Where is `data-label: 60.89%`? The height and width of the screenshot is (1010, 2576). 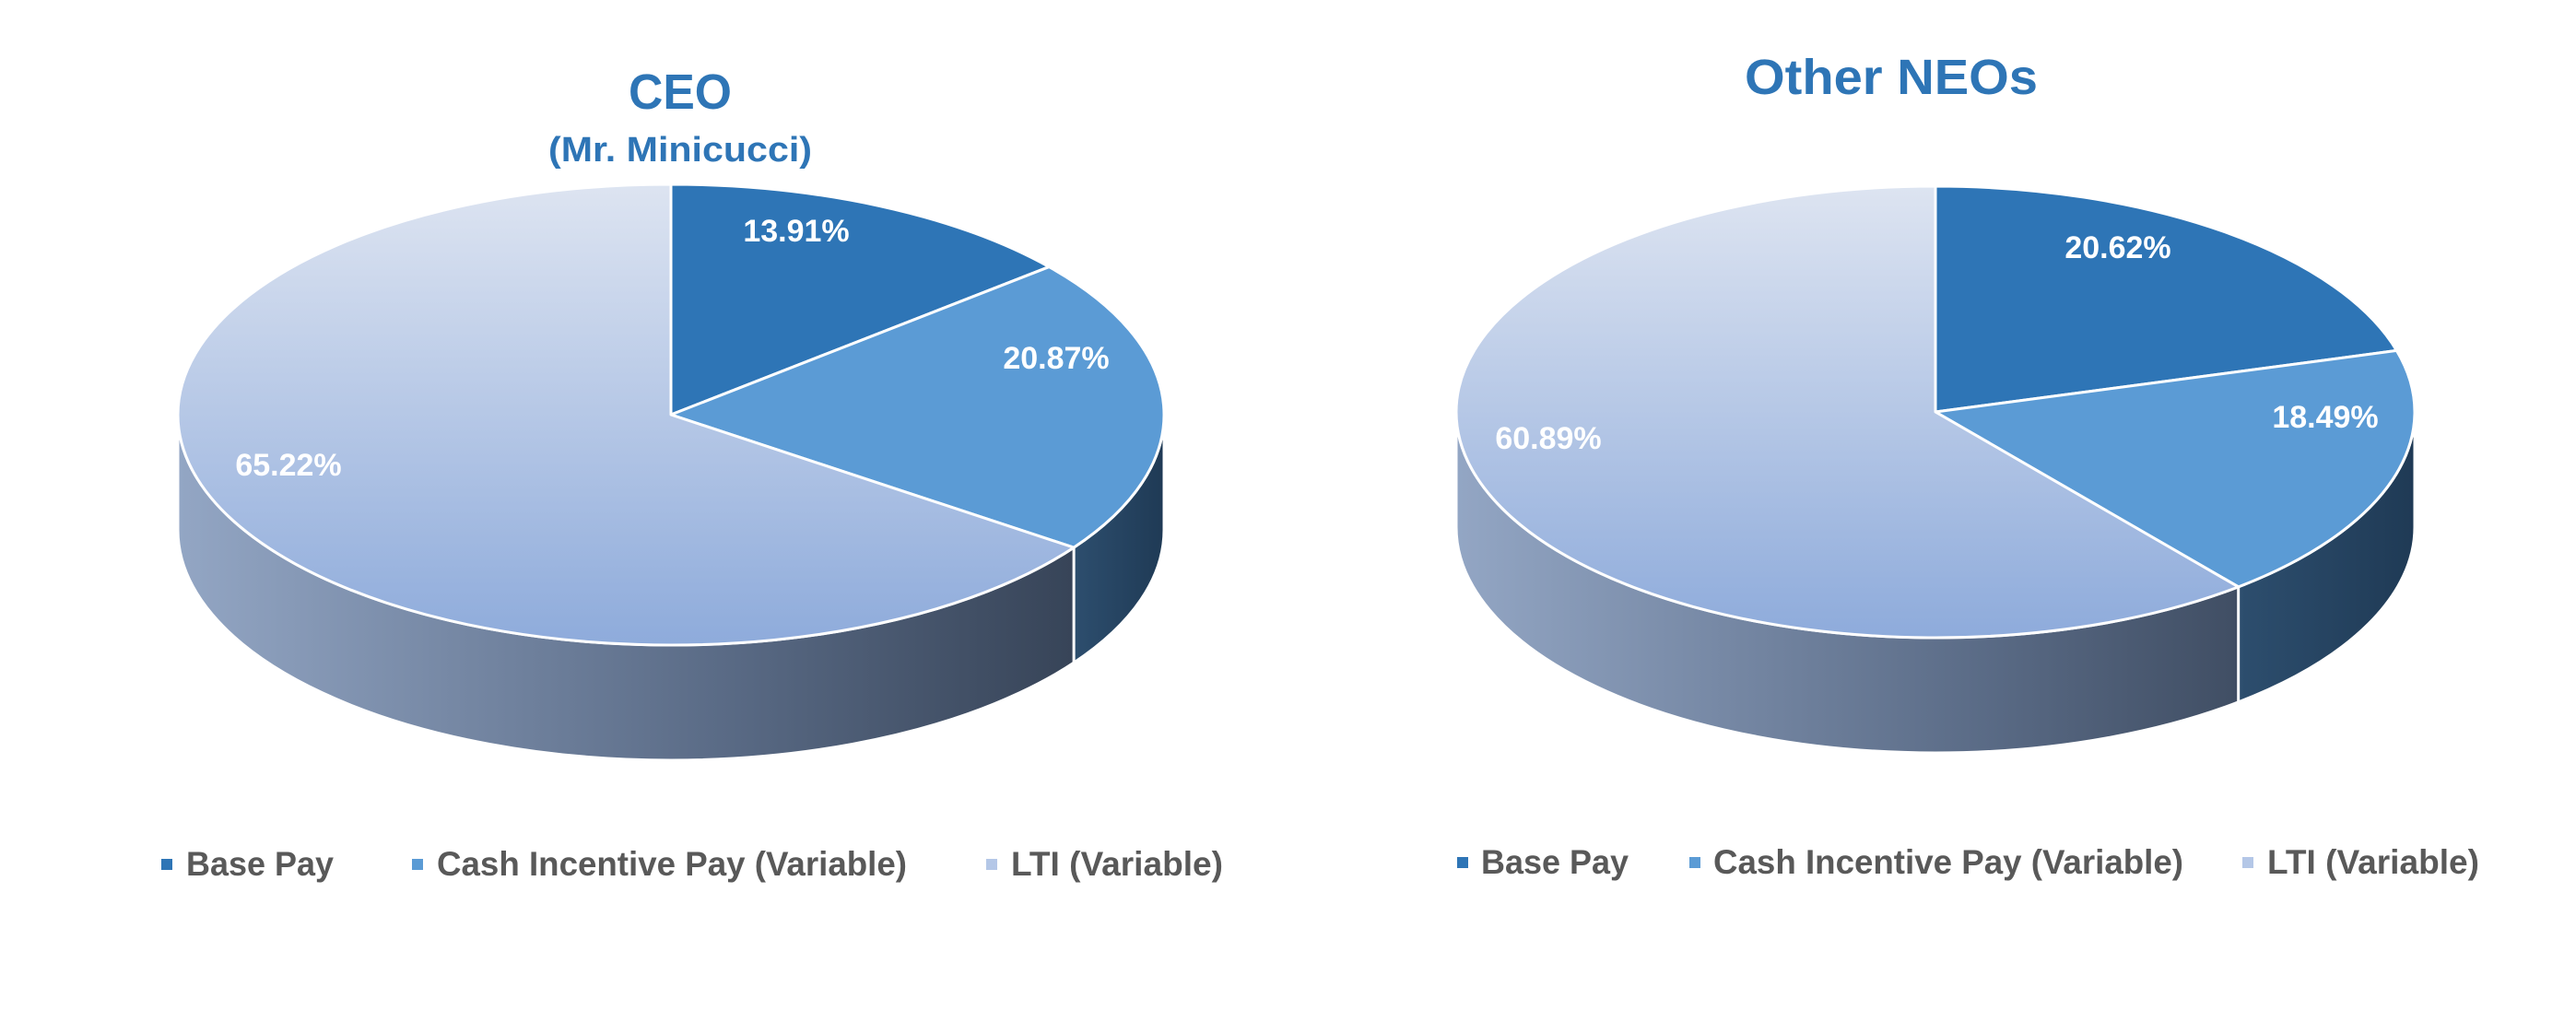
data-label: 60.89% is located at coordinates (1548, 438).